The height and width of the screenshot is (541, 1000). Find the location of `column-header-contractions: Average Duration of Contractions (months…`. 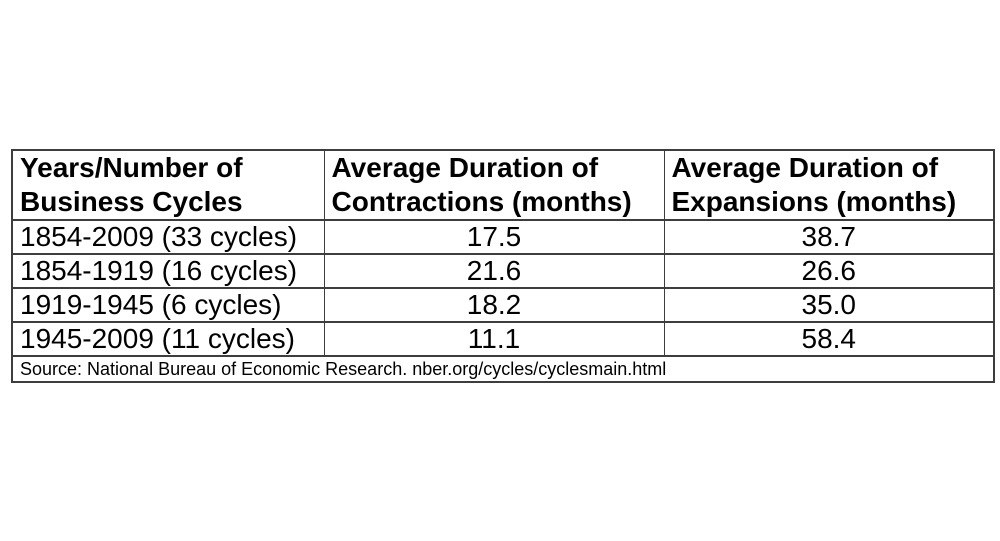

column-header-contractions: Average Duration of Contractions (months… is located at coordinates (494, 185).